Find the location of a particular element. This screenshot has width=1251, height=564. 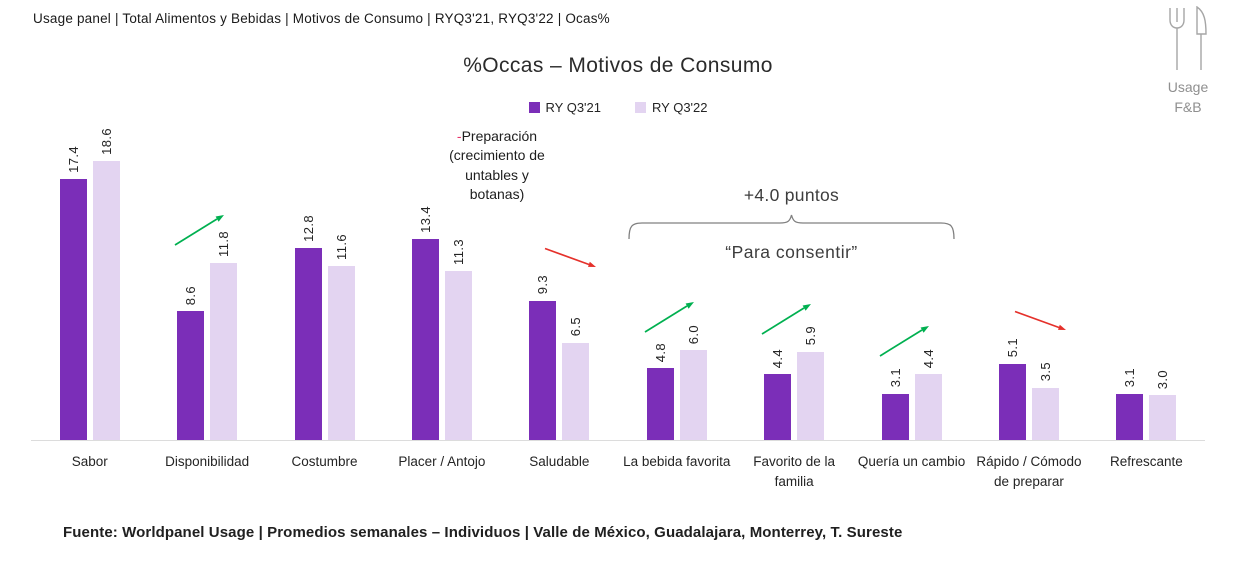

bars-row: 8.6 11.8 is located at coordinates (207, 275).